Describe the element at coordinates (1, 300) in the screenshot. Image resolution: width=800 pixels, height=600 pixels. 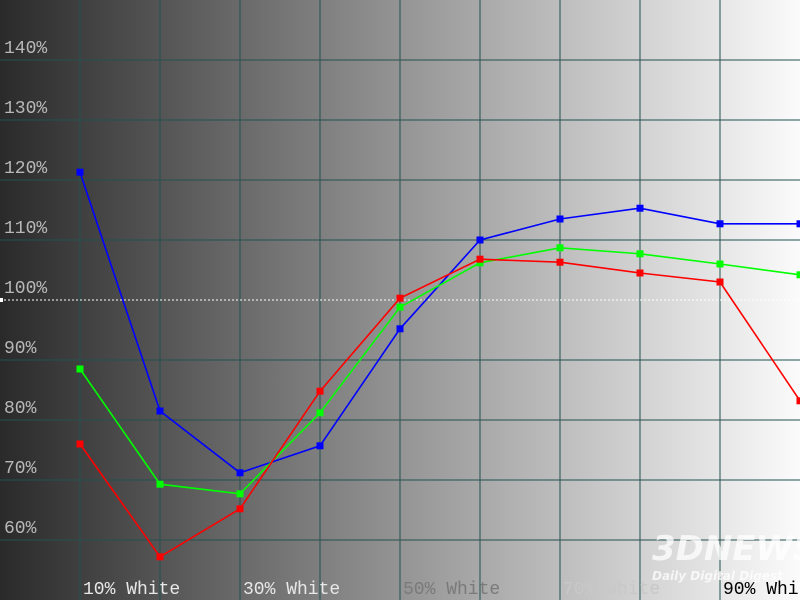
I see `reference-marker` at that location.